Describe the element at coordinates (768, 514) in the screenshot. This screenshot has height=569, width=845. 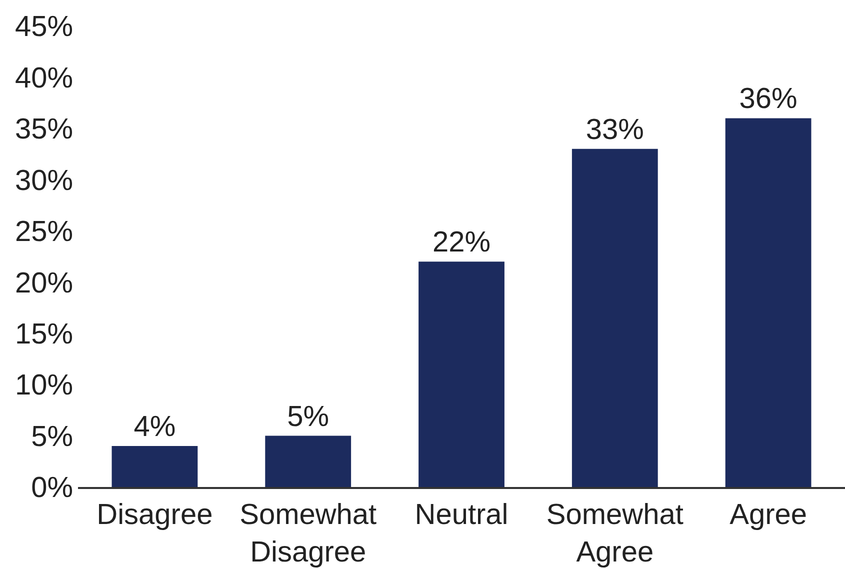
I see `x-tick-label: Agree` at that location.